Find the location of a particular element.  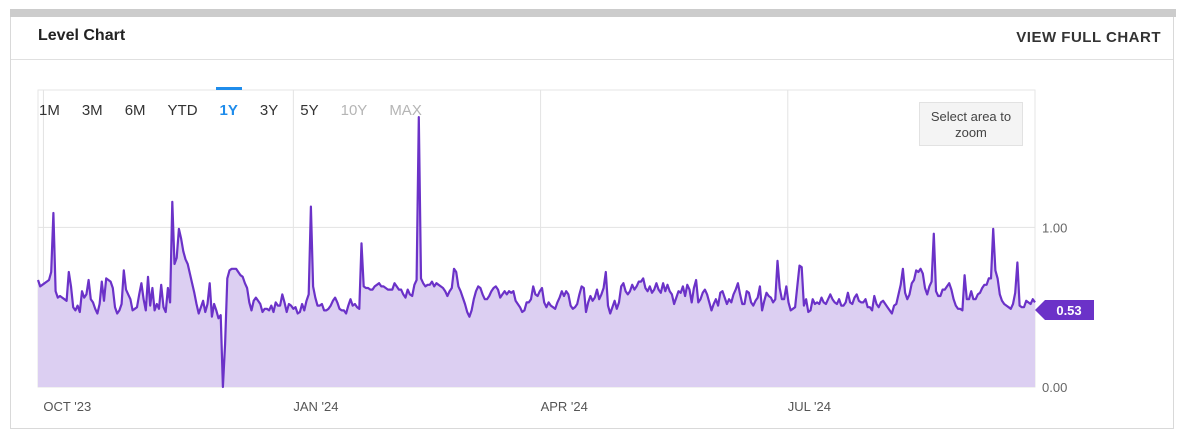

range-button-1y: 1Y is located at coordinates (229, 104).